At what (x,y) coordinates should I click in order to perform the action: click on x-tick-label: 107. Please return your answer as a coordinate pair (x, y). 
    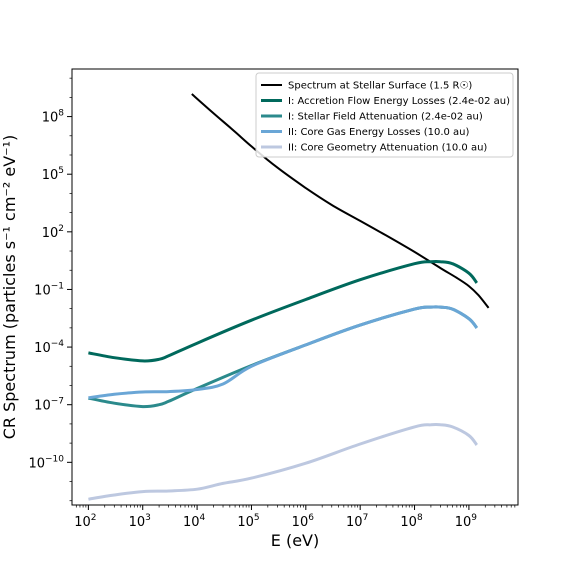
    Looking at the image, I should click on (357, 521).